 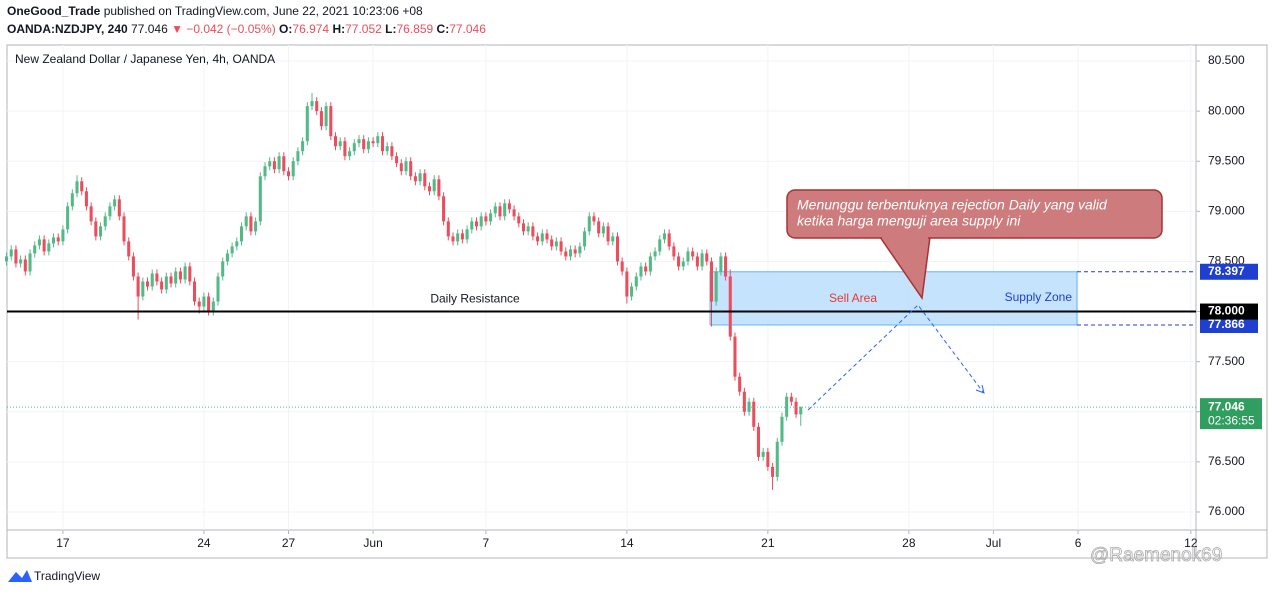 What do you see at coordinates (1226, 311) in the screenshot?
I see `price-label: 78.000` at bounding box center [1226, 311].